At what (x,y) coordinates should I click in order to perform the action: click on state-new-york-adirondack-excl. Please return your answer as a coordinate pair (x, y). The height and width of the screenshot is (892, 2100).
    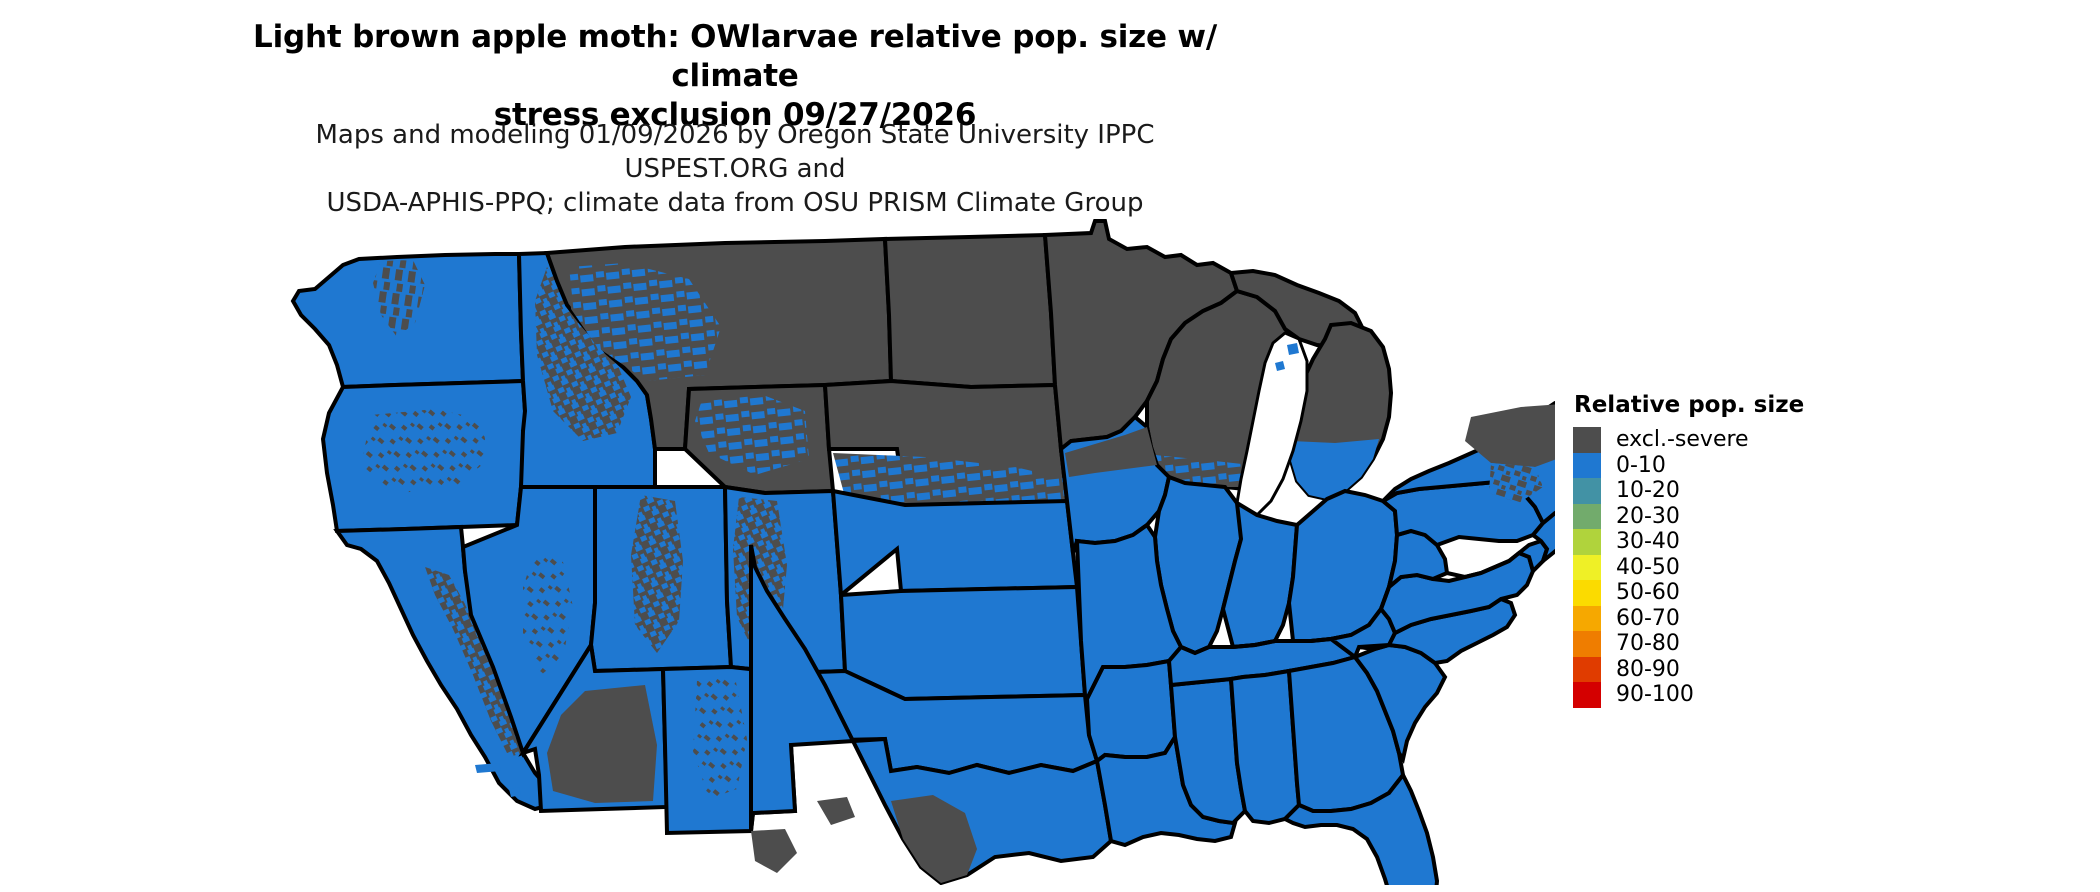
    Looking at the image, I should click on (1510, 435).